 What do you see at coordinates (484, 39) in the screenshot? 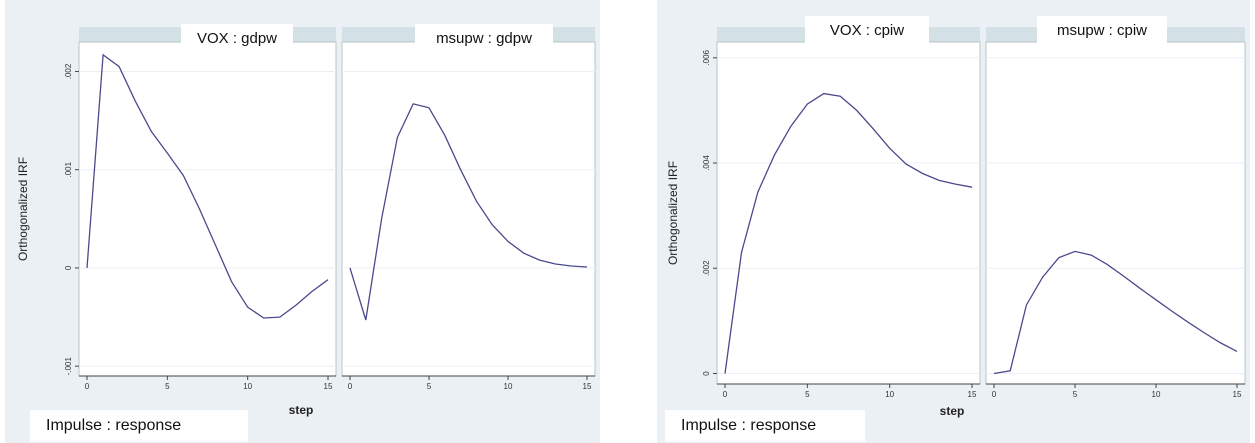
I see `panel-title-msupw-gdpw: msupw : gdpw` at bounding box center [484, 39].